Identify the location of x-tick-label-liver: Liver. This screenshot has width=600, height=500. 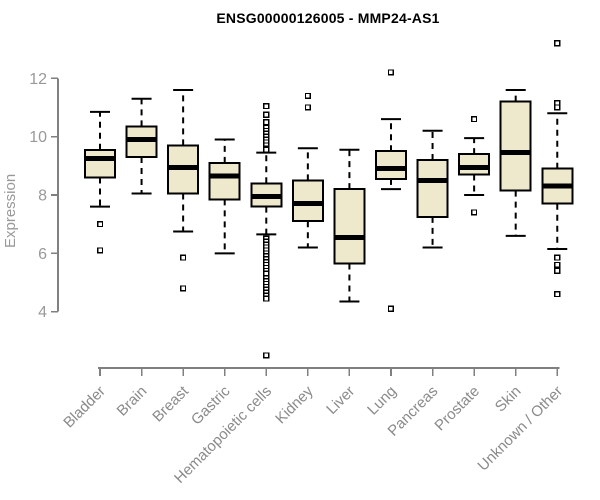
(340, 400).